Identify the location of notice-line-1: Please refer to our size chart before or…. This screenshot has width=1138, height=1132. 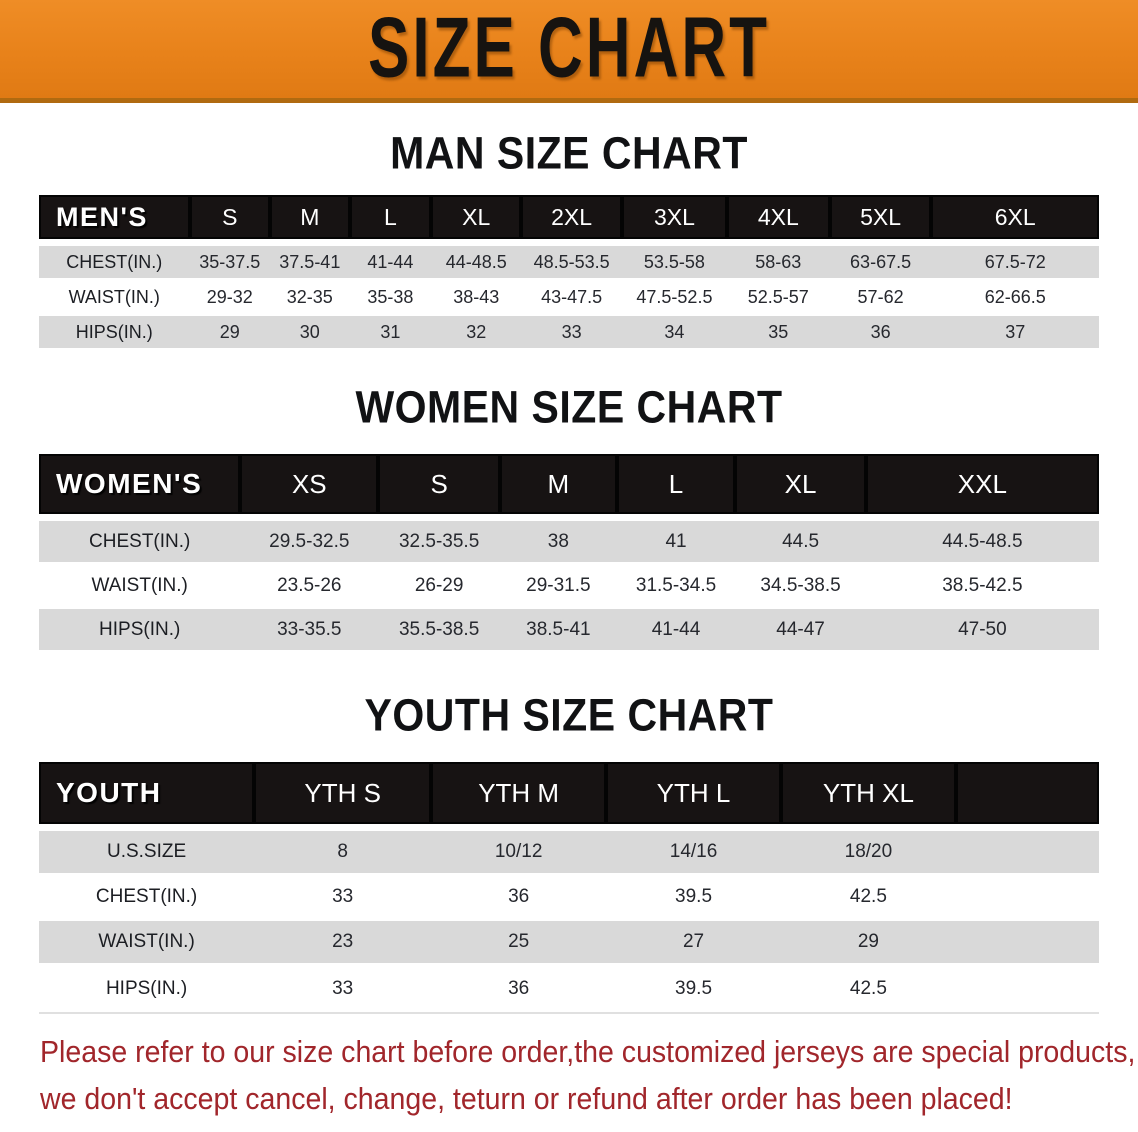
(588, 1051).